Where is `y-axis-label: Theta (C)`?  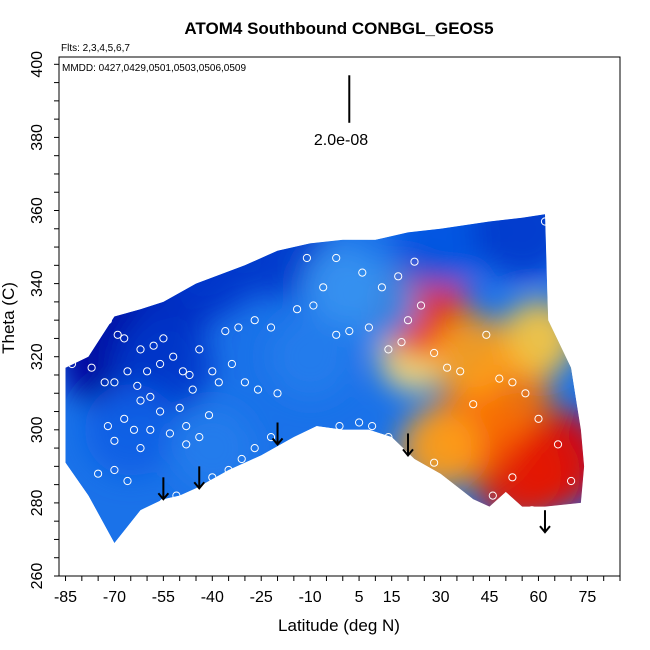 y-axis-label: Theta (C) is located at coordinates (9, 318).